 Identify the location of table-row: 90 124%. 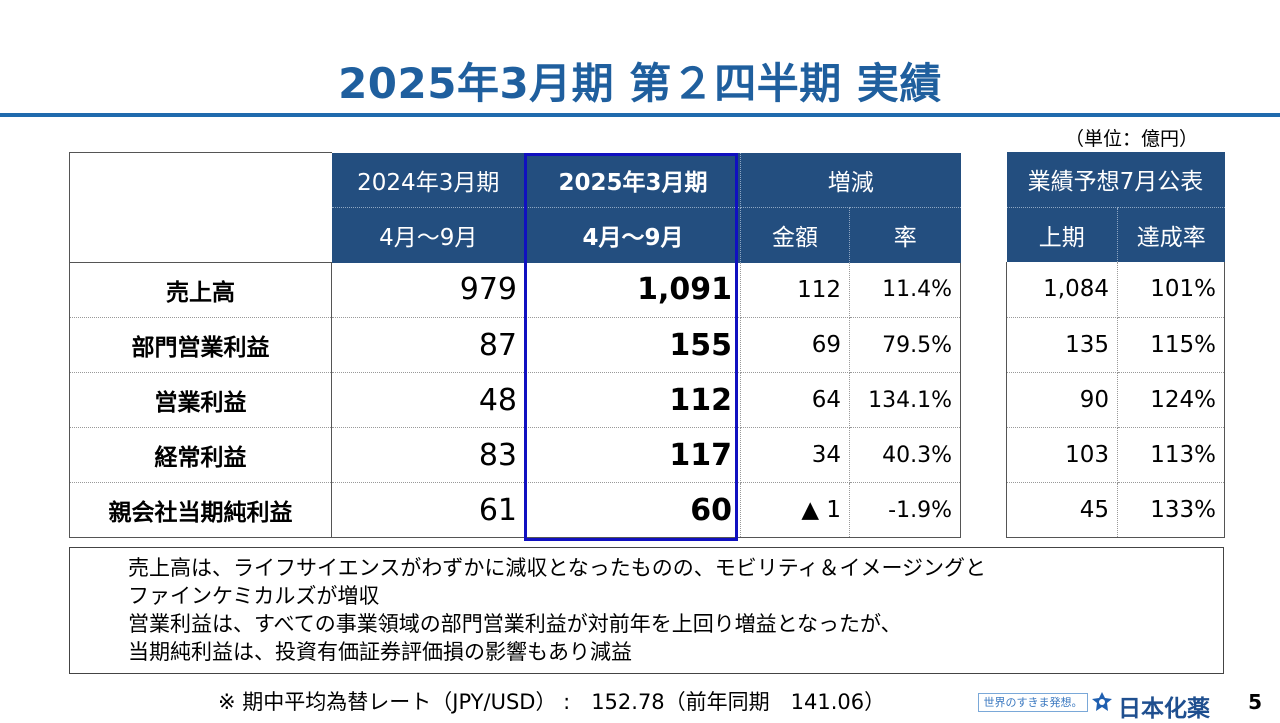
(1115, 400).